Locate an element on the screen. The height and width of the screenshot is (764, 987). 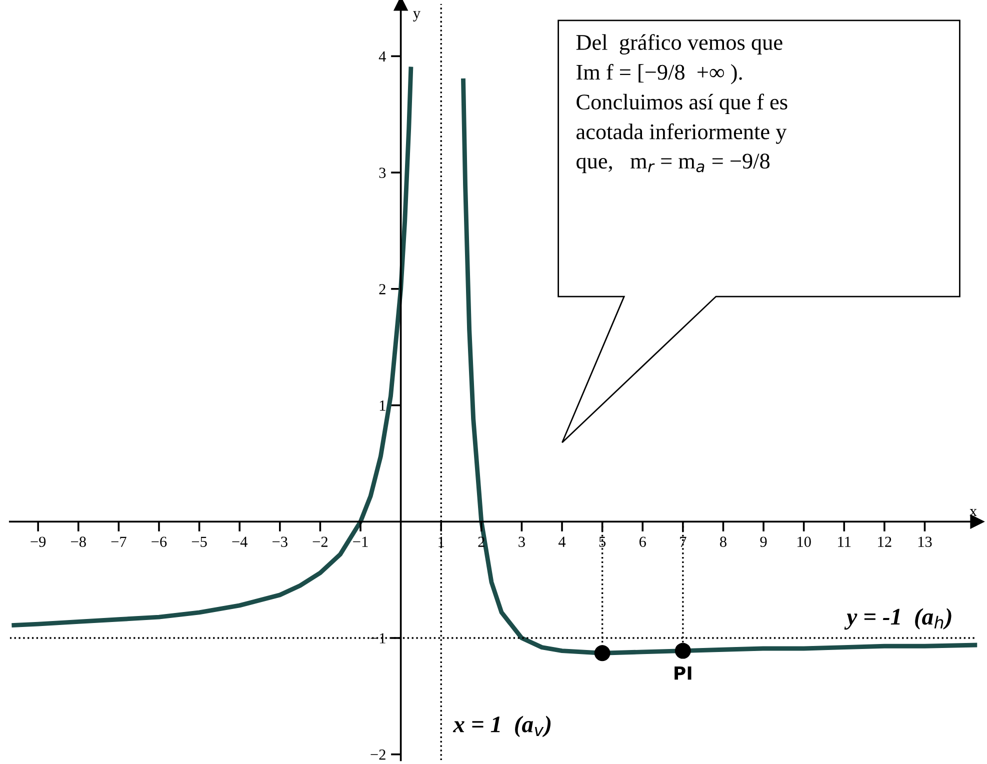
x-tick-label: 9 is located at coordinates (763, 541).